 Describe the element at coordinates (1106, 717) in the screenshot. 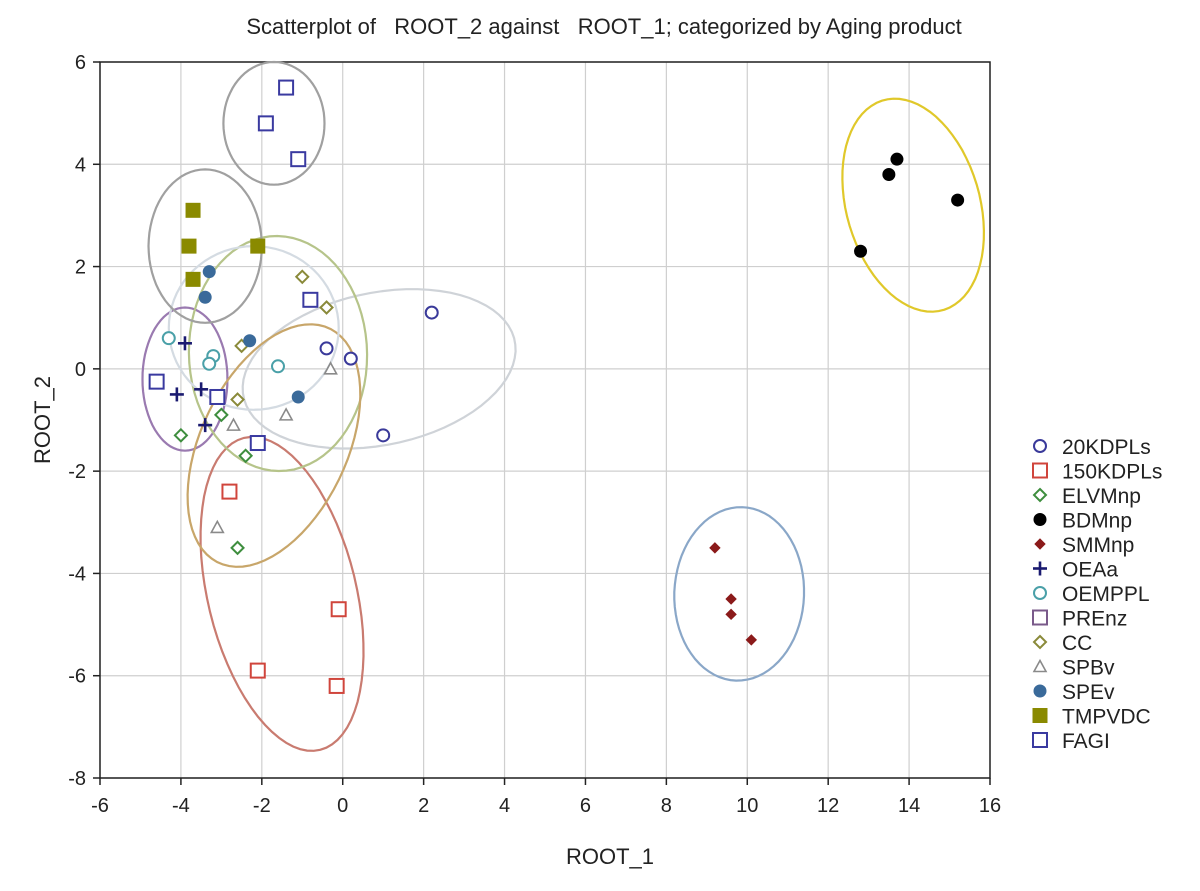

I see `legend-label: TMPVDC` at that location.